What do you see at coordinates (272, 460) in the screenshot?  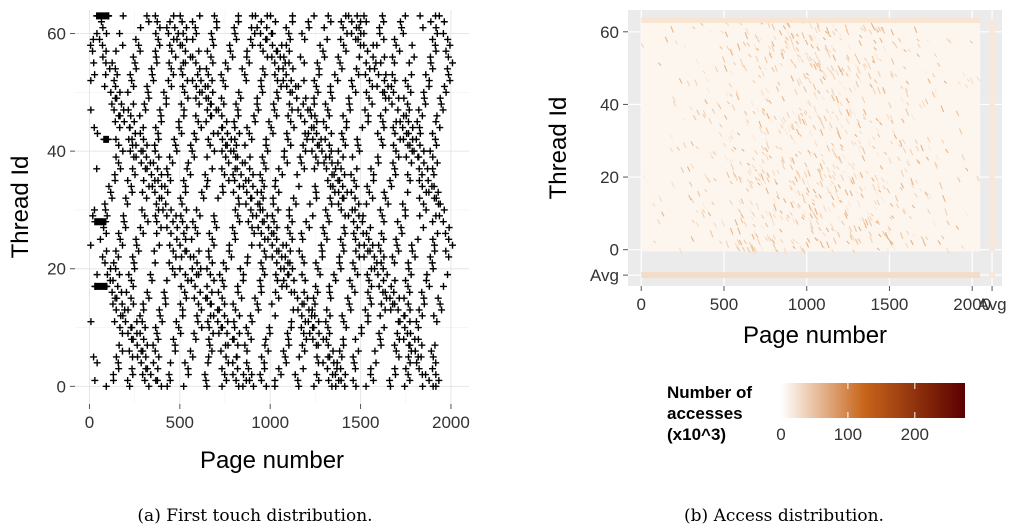 I see `plot-a-xlabel: Page number` at bounding box center [272, 460].